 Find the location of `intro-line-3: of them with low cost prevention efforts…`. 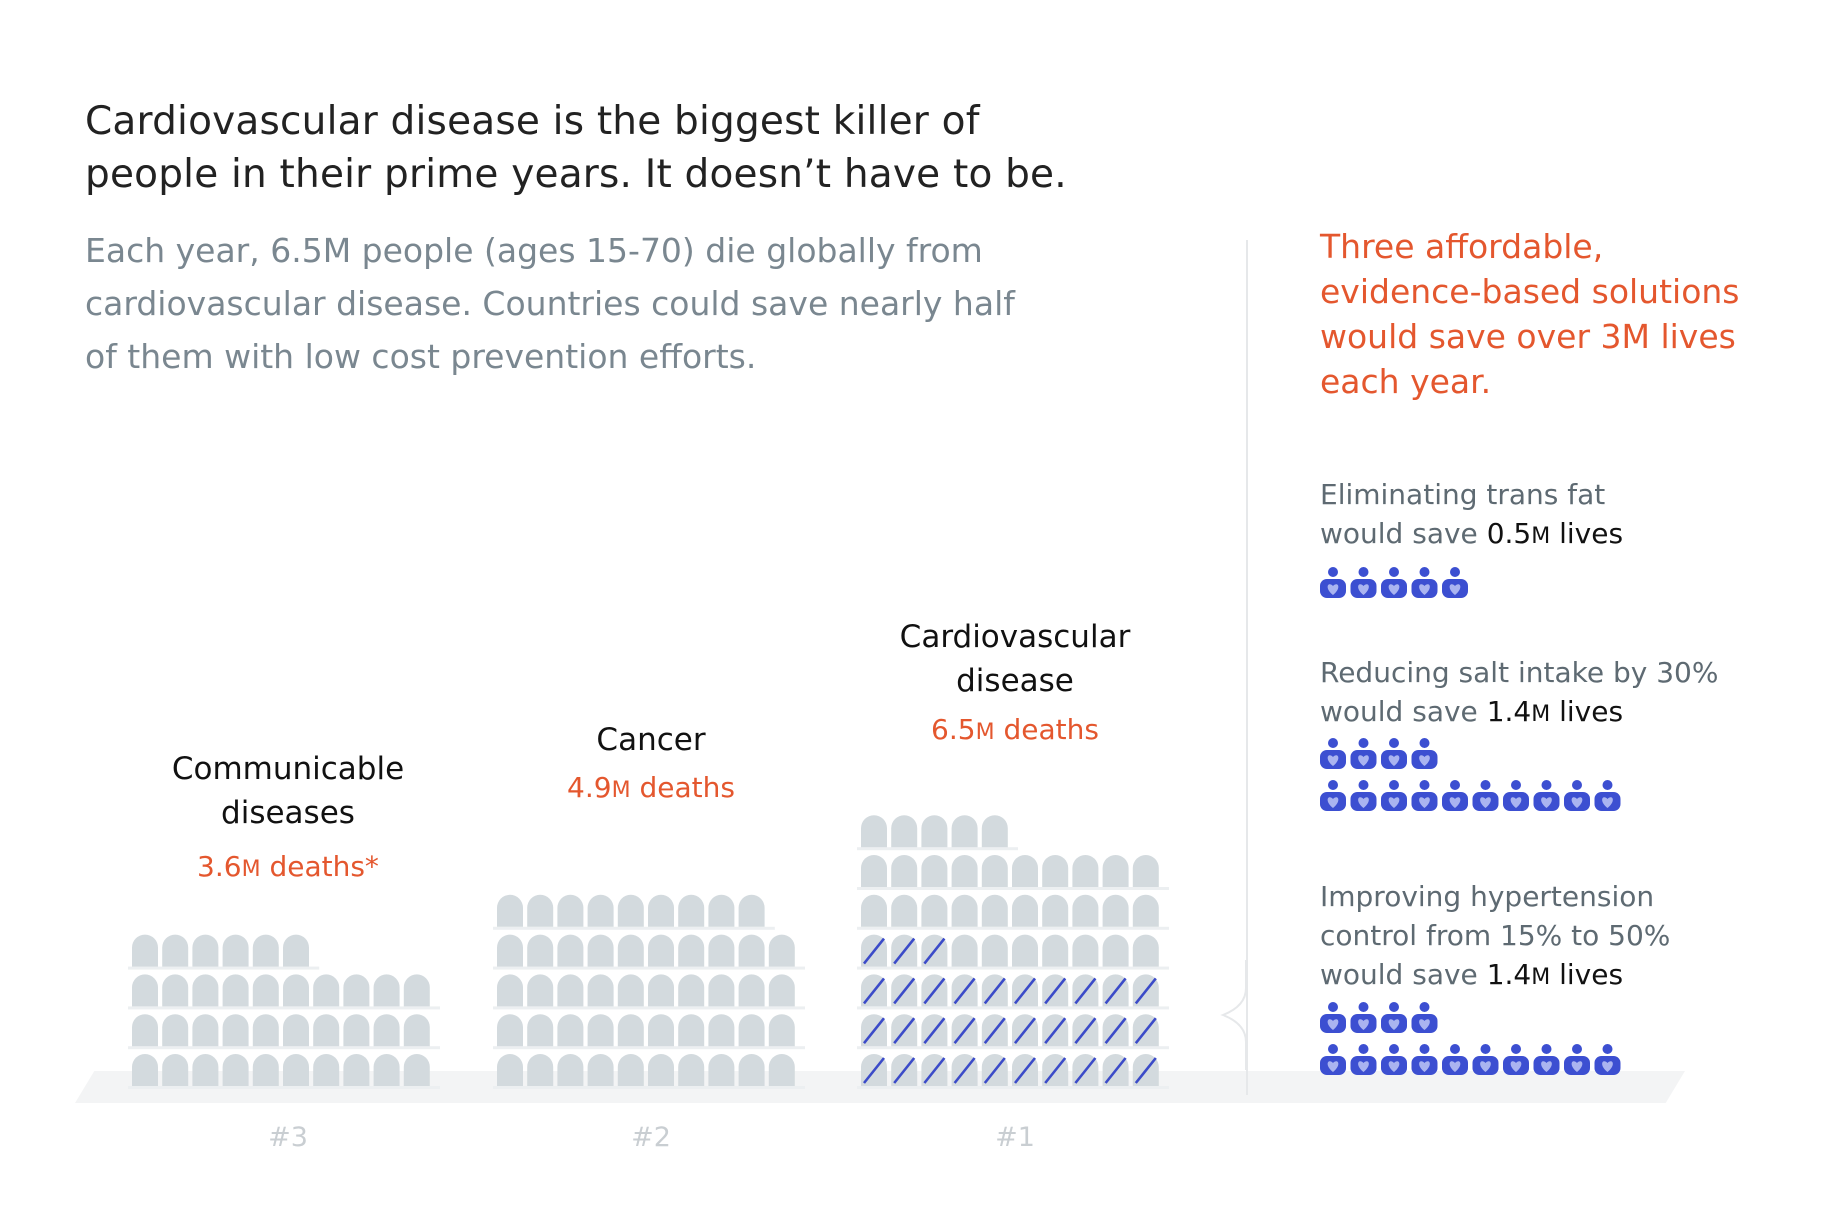

intro-line-3: of them with low cost prevention efforts… is located at coordinates (421, 356).